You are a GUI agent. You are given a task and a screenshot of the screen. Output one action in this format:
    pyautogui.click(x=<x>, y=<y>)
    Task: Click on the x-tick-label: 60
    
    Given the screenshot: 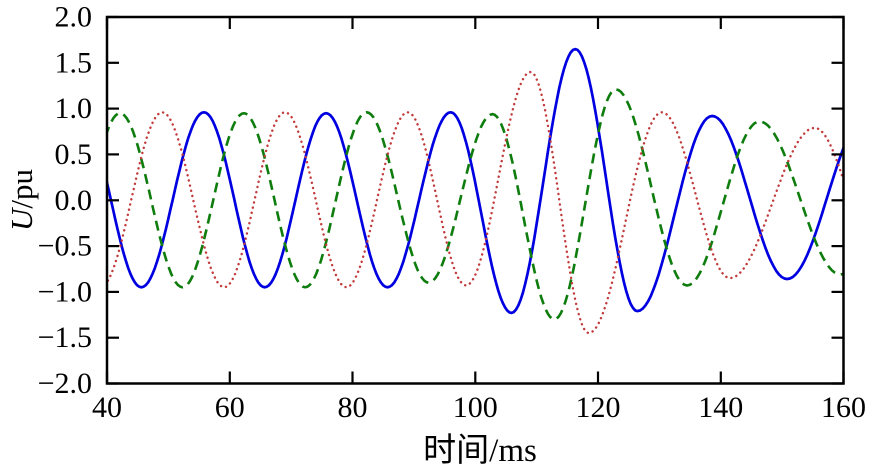 What is the action you would take?
    pyautogui.click(x=230, y=407)
    